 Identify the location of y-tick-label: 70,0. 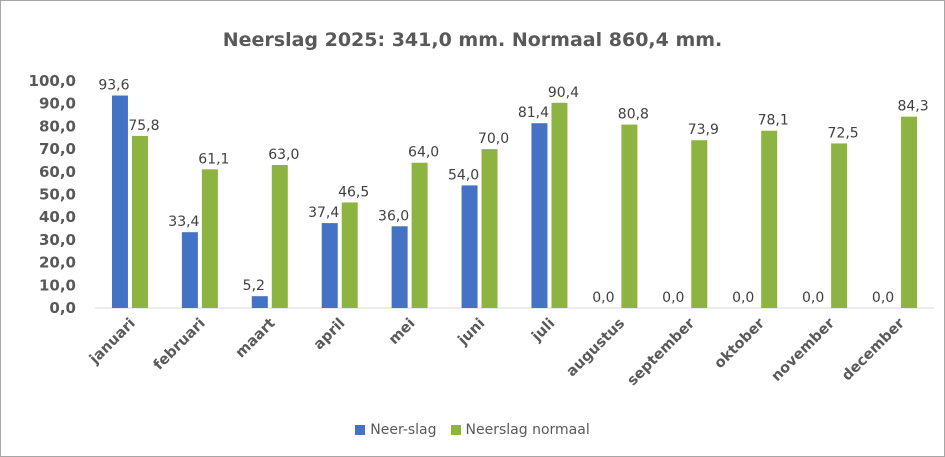
(57, 149).